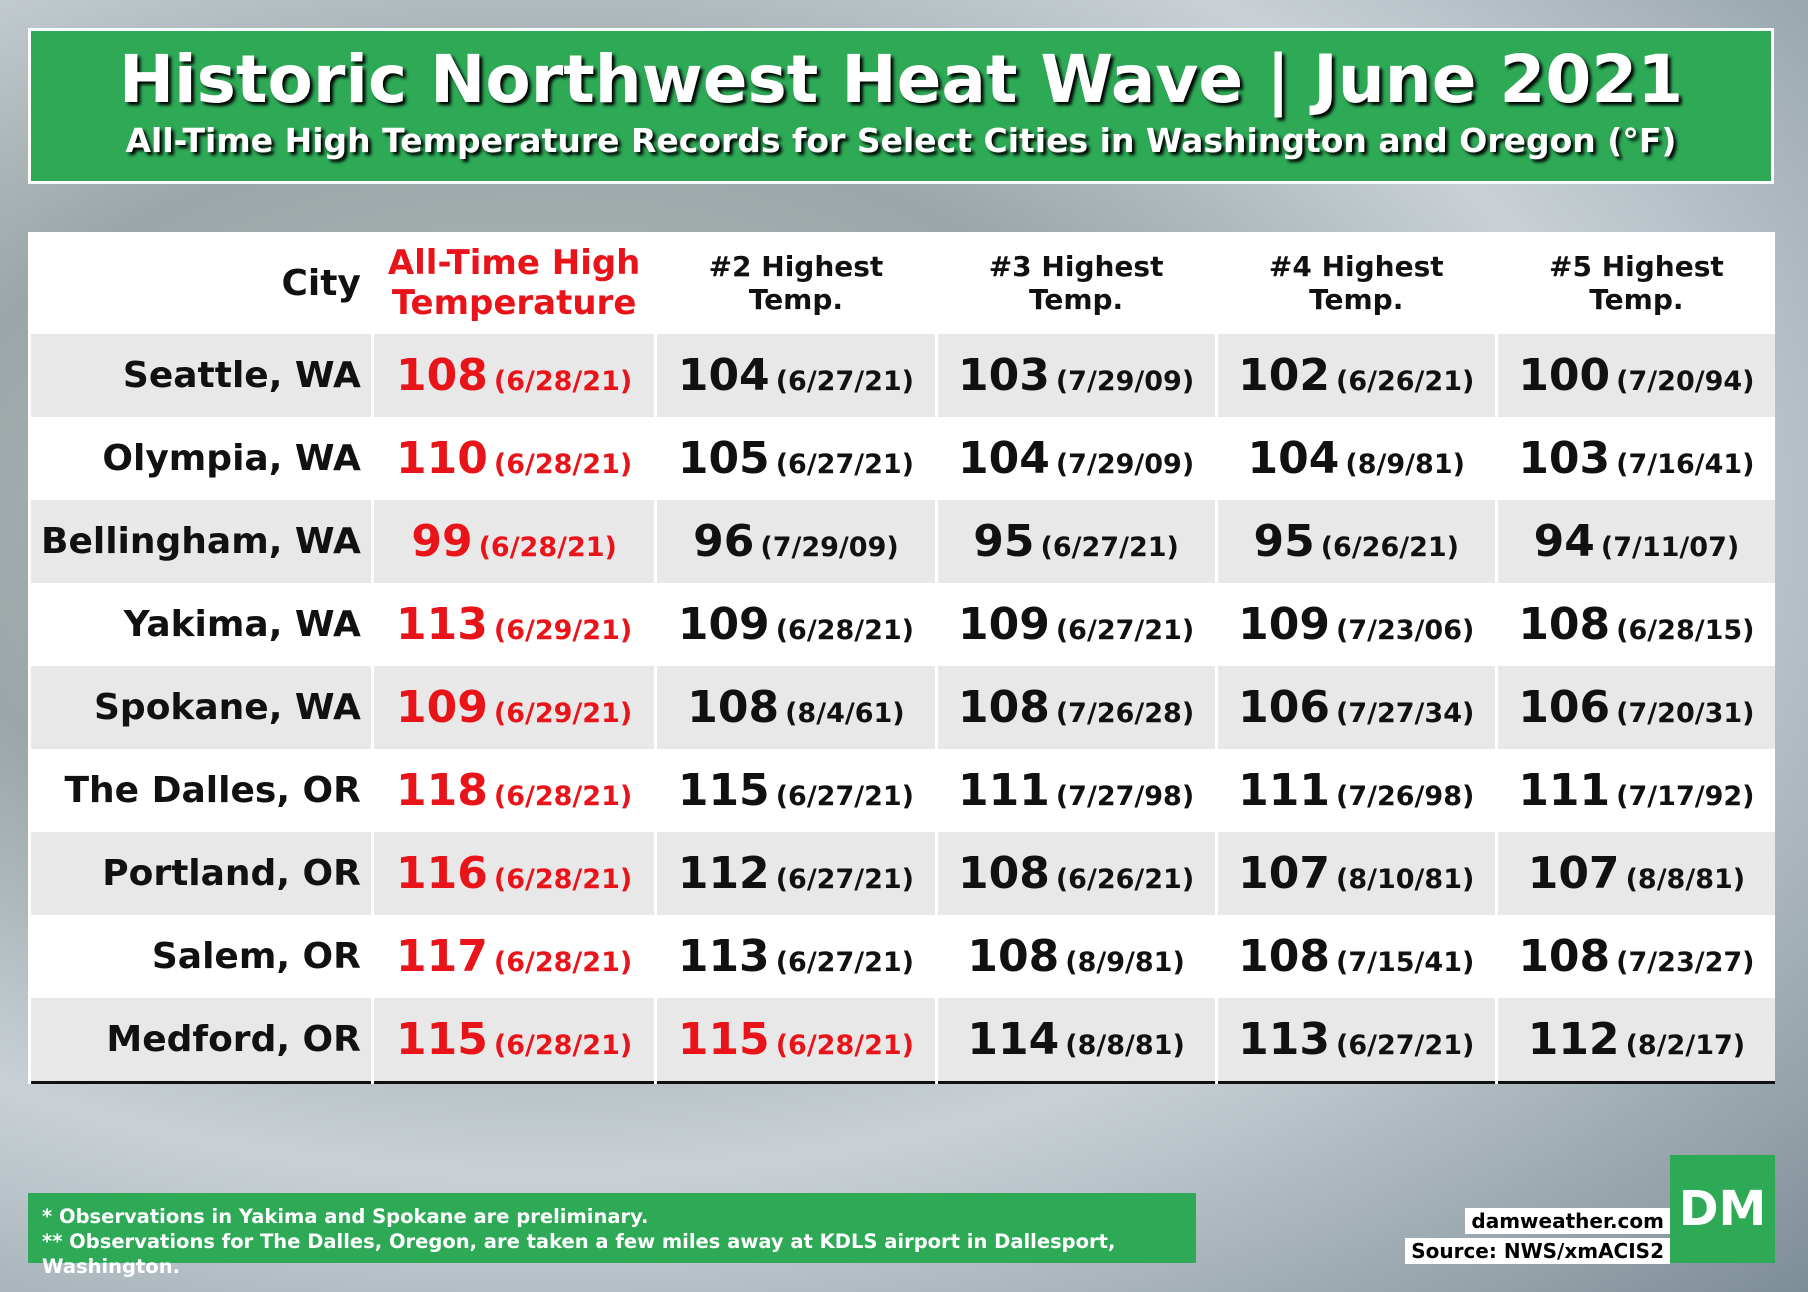 This screenshot has height=1292, width=1808. I want to click on temp-cell: 106 (7/20/31), so click(1634, 707).